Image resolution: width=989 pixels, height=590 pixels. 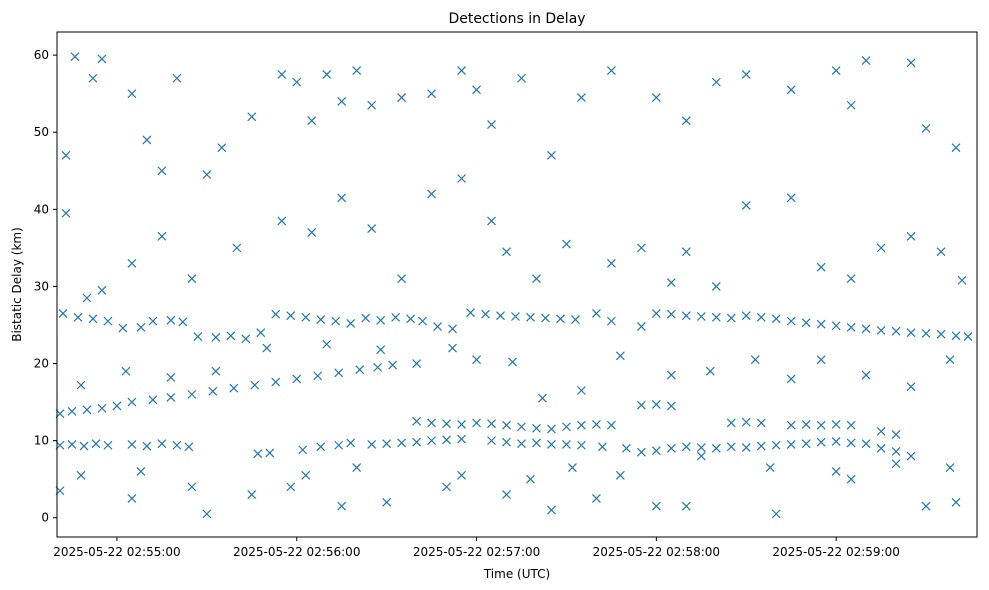 I want to click on x-tick-label: 2025-05-22 02:59:00, so click(x=835, y=552).